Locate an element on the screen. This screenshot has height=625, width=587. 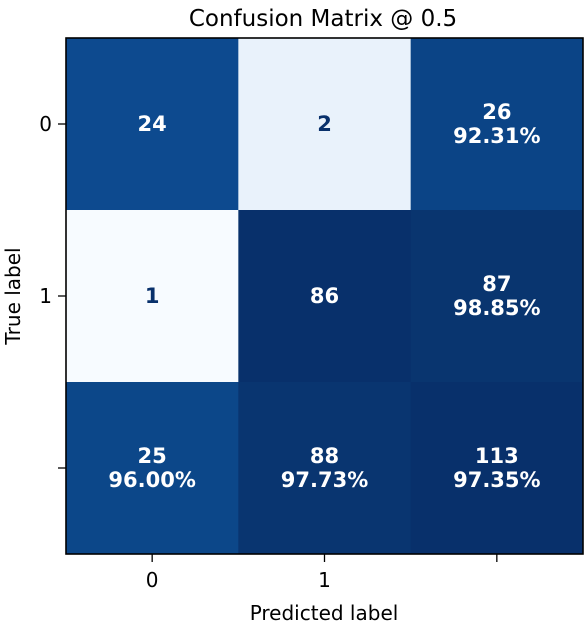
cell-label-r0-c0-line0: 24 is located at coordinates (152, 124).